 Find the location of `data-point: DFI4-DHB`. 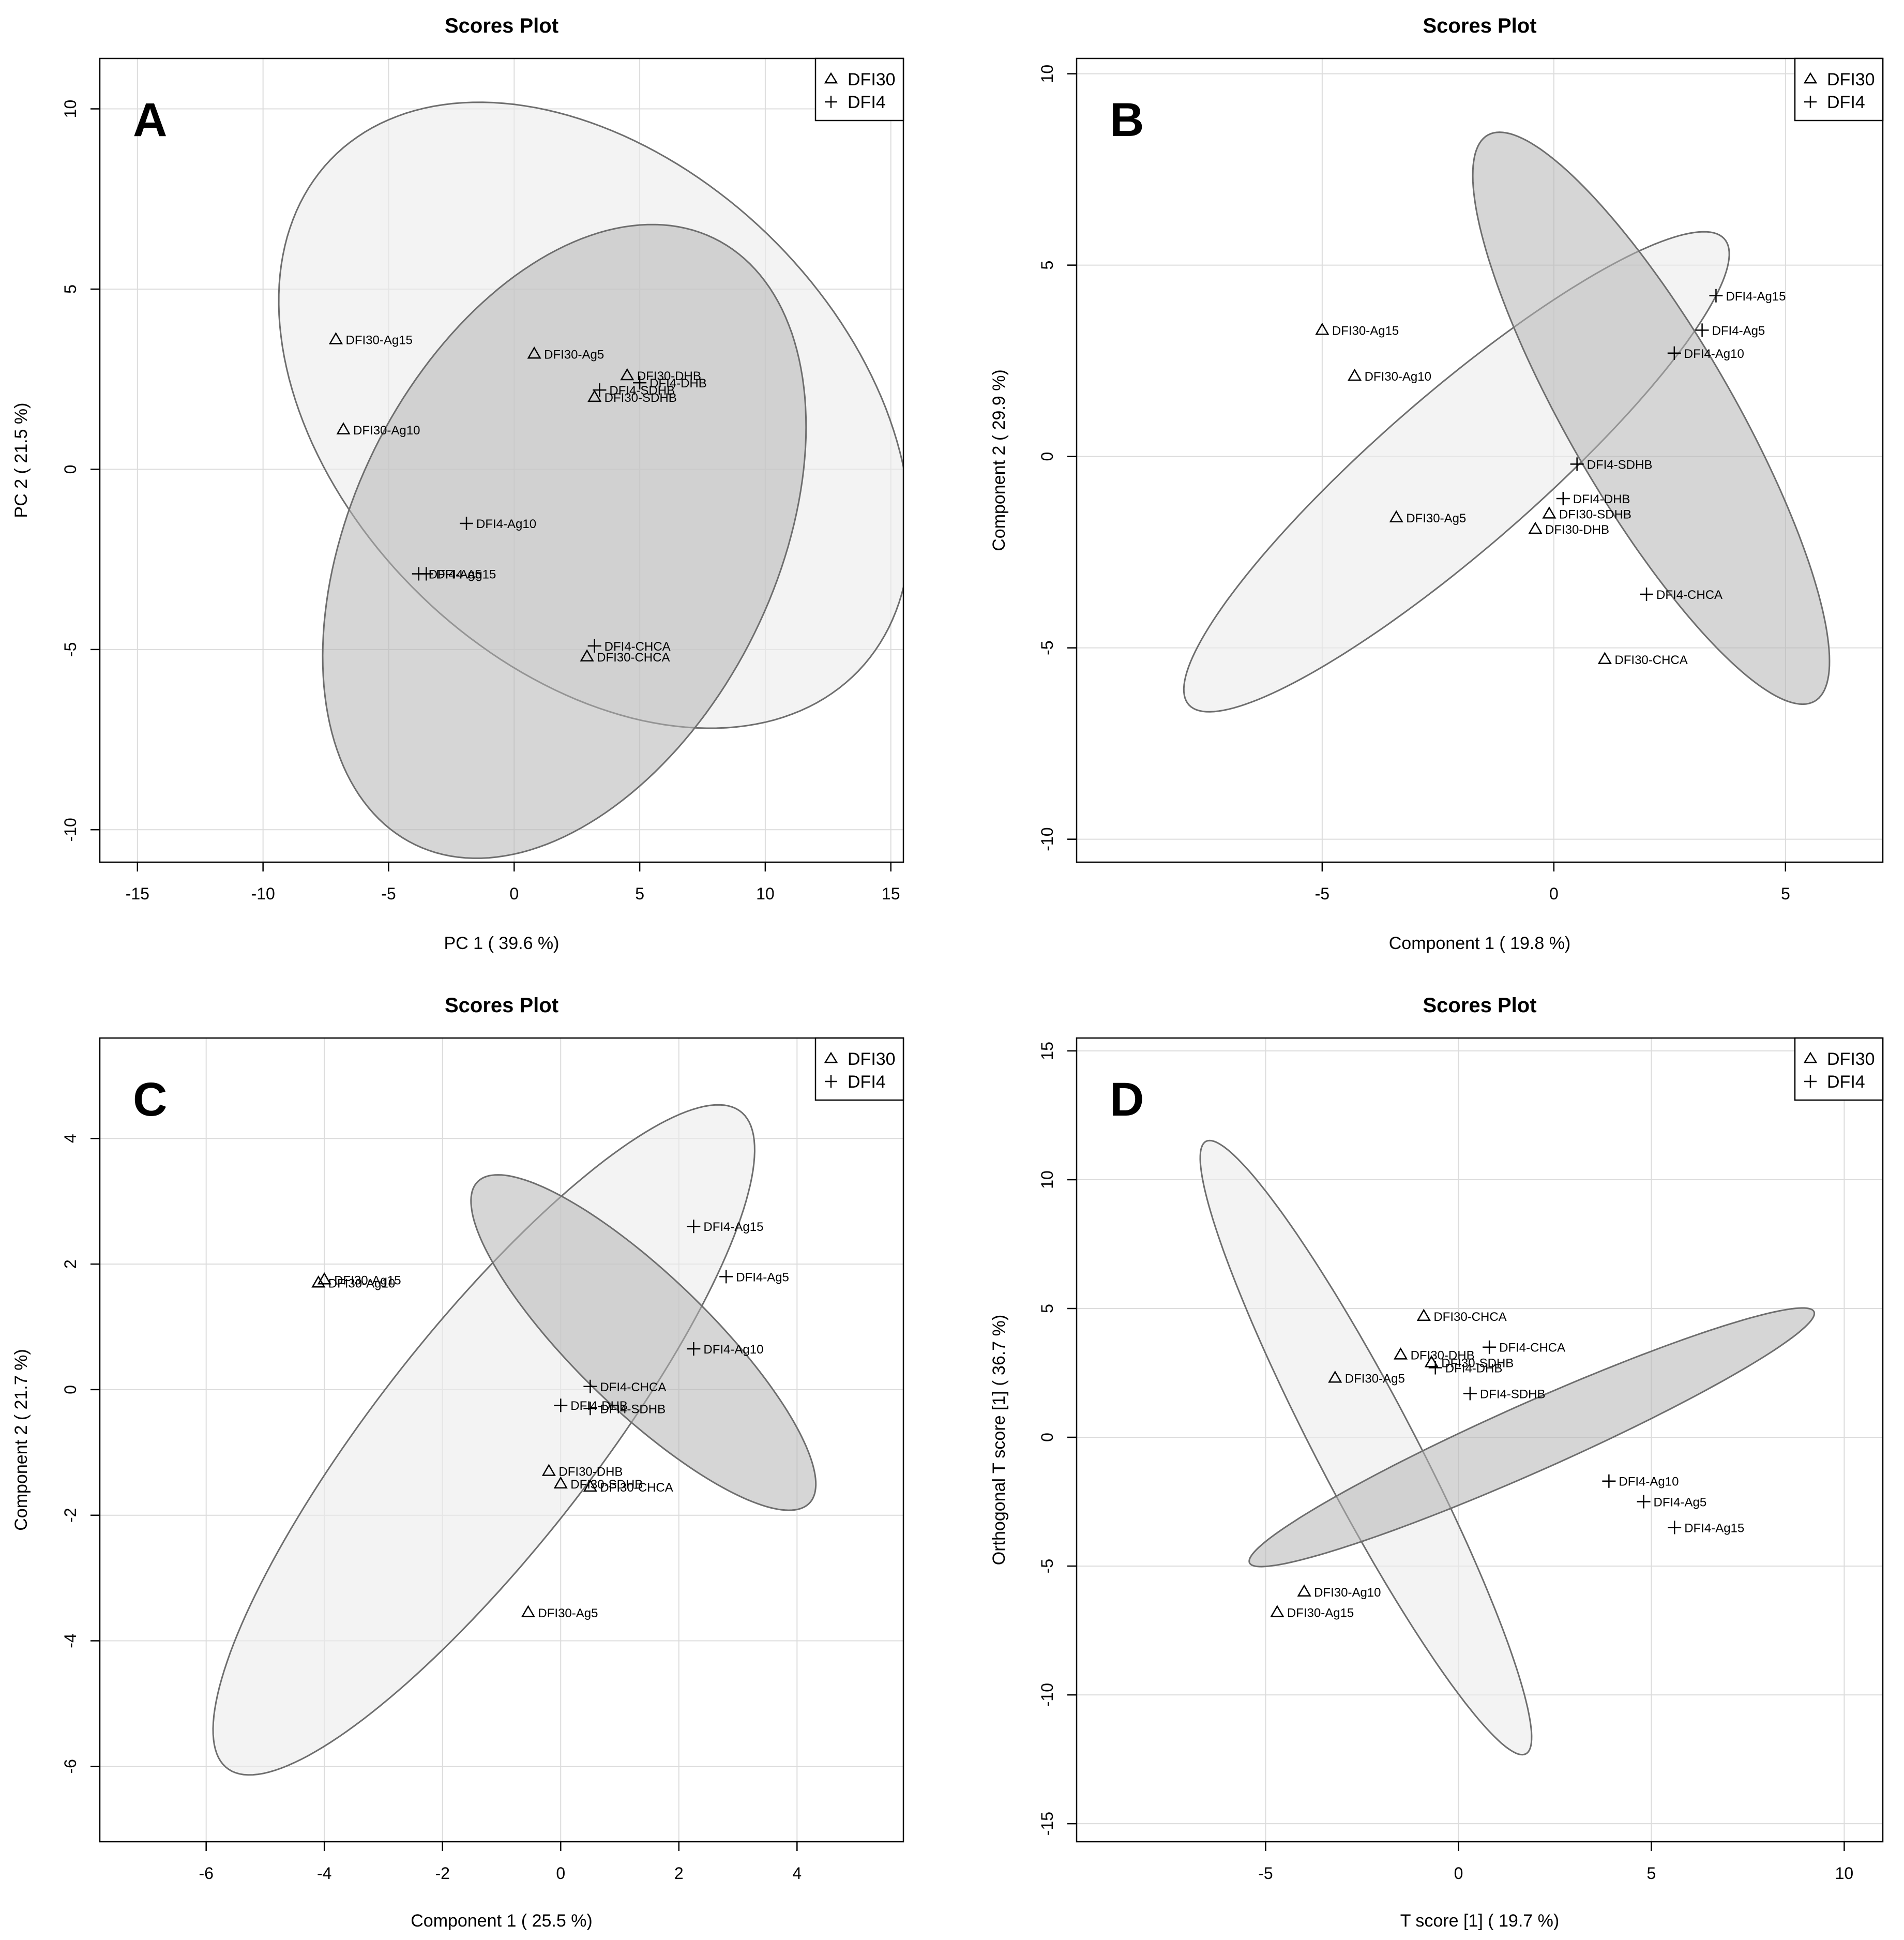

data-point: DFI4-DHB is located at coordinates (1593, 499).